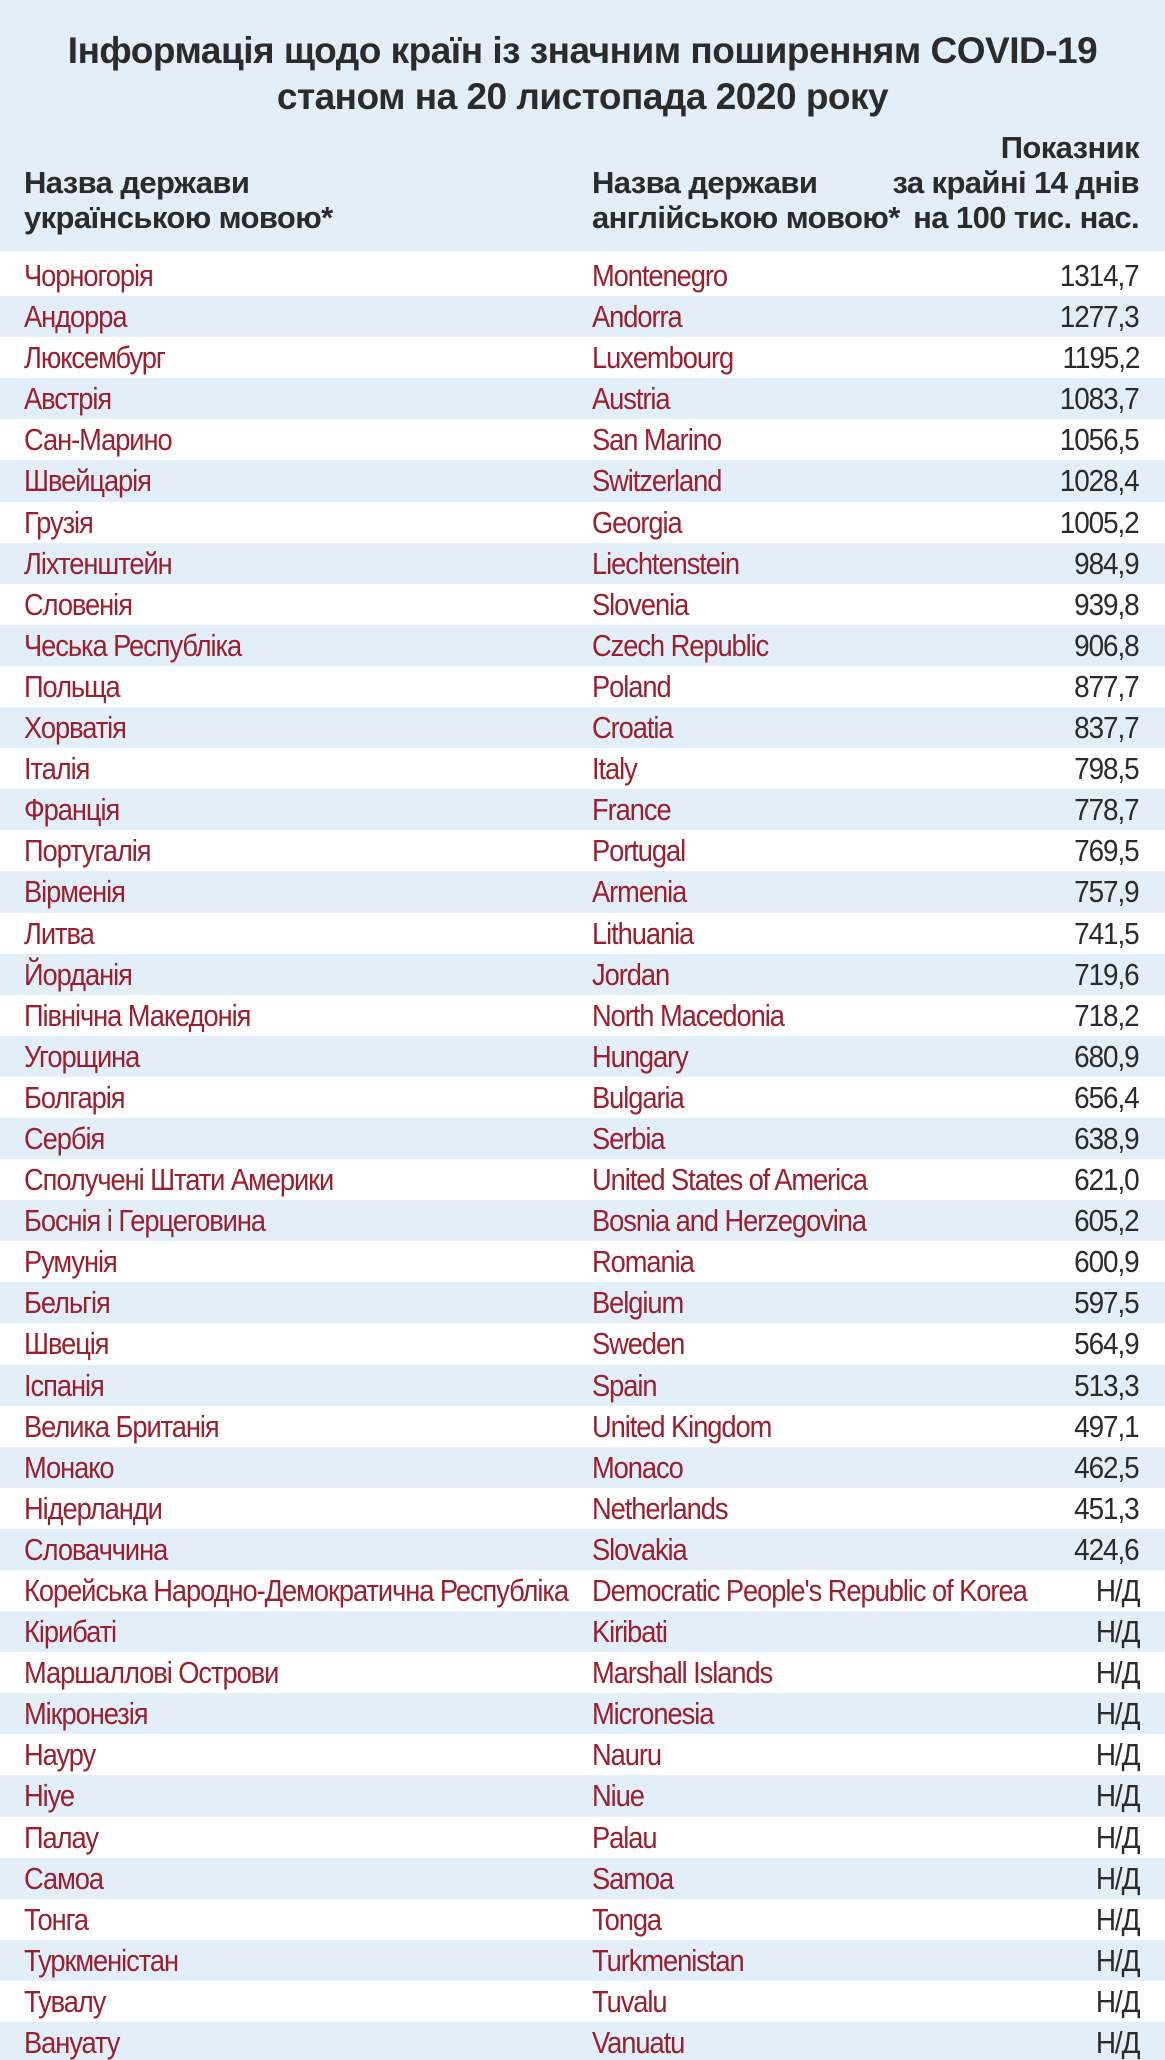 This screenshot has width=1165, height=2060. Describe the element at coordinates (582, 563) in the screenshot. I see `table-row: Ліхтенштейн Liechtenstein 984,9` at that location.